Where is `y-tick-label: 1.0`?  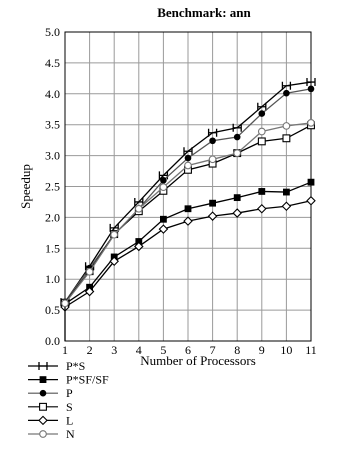
y-tick-label: 1.0 is located at coordinates (52, 279).